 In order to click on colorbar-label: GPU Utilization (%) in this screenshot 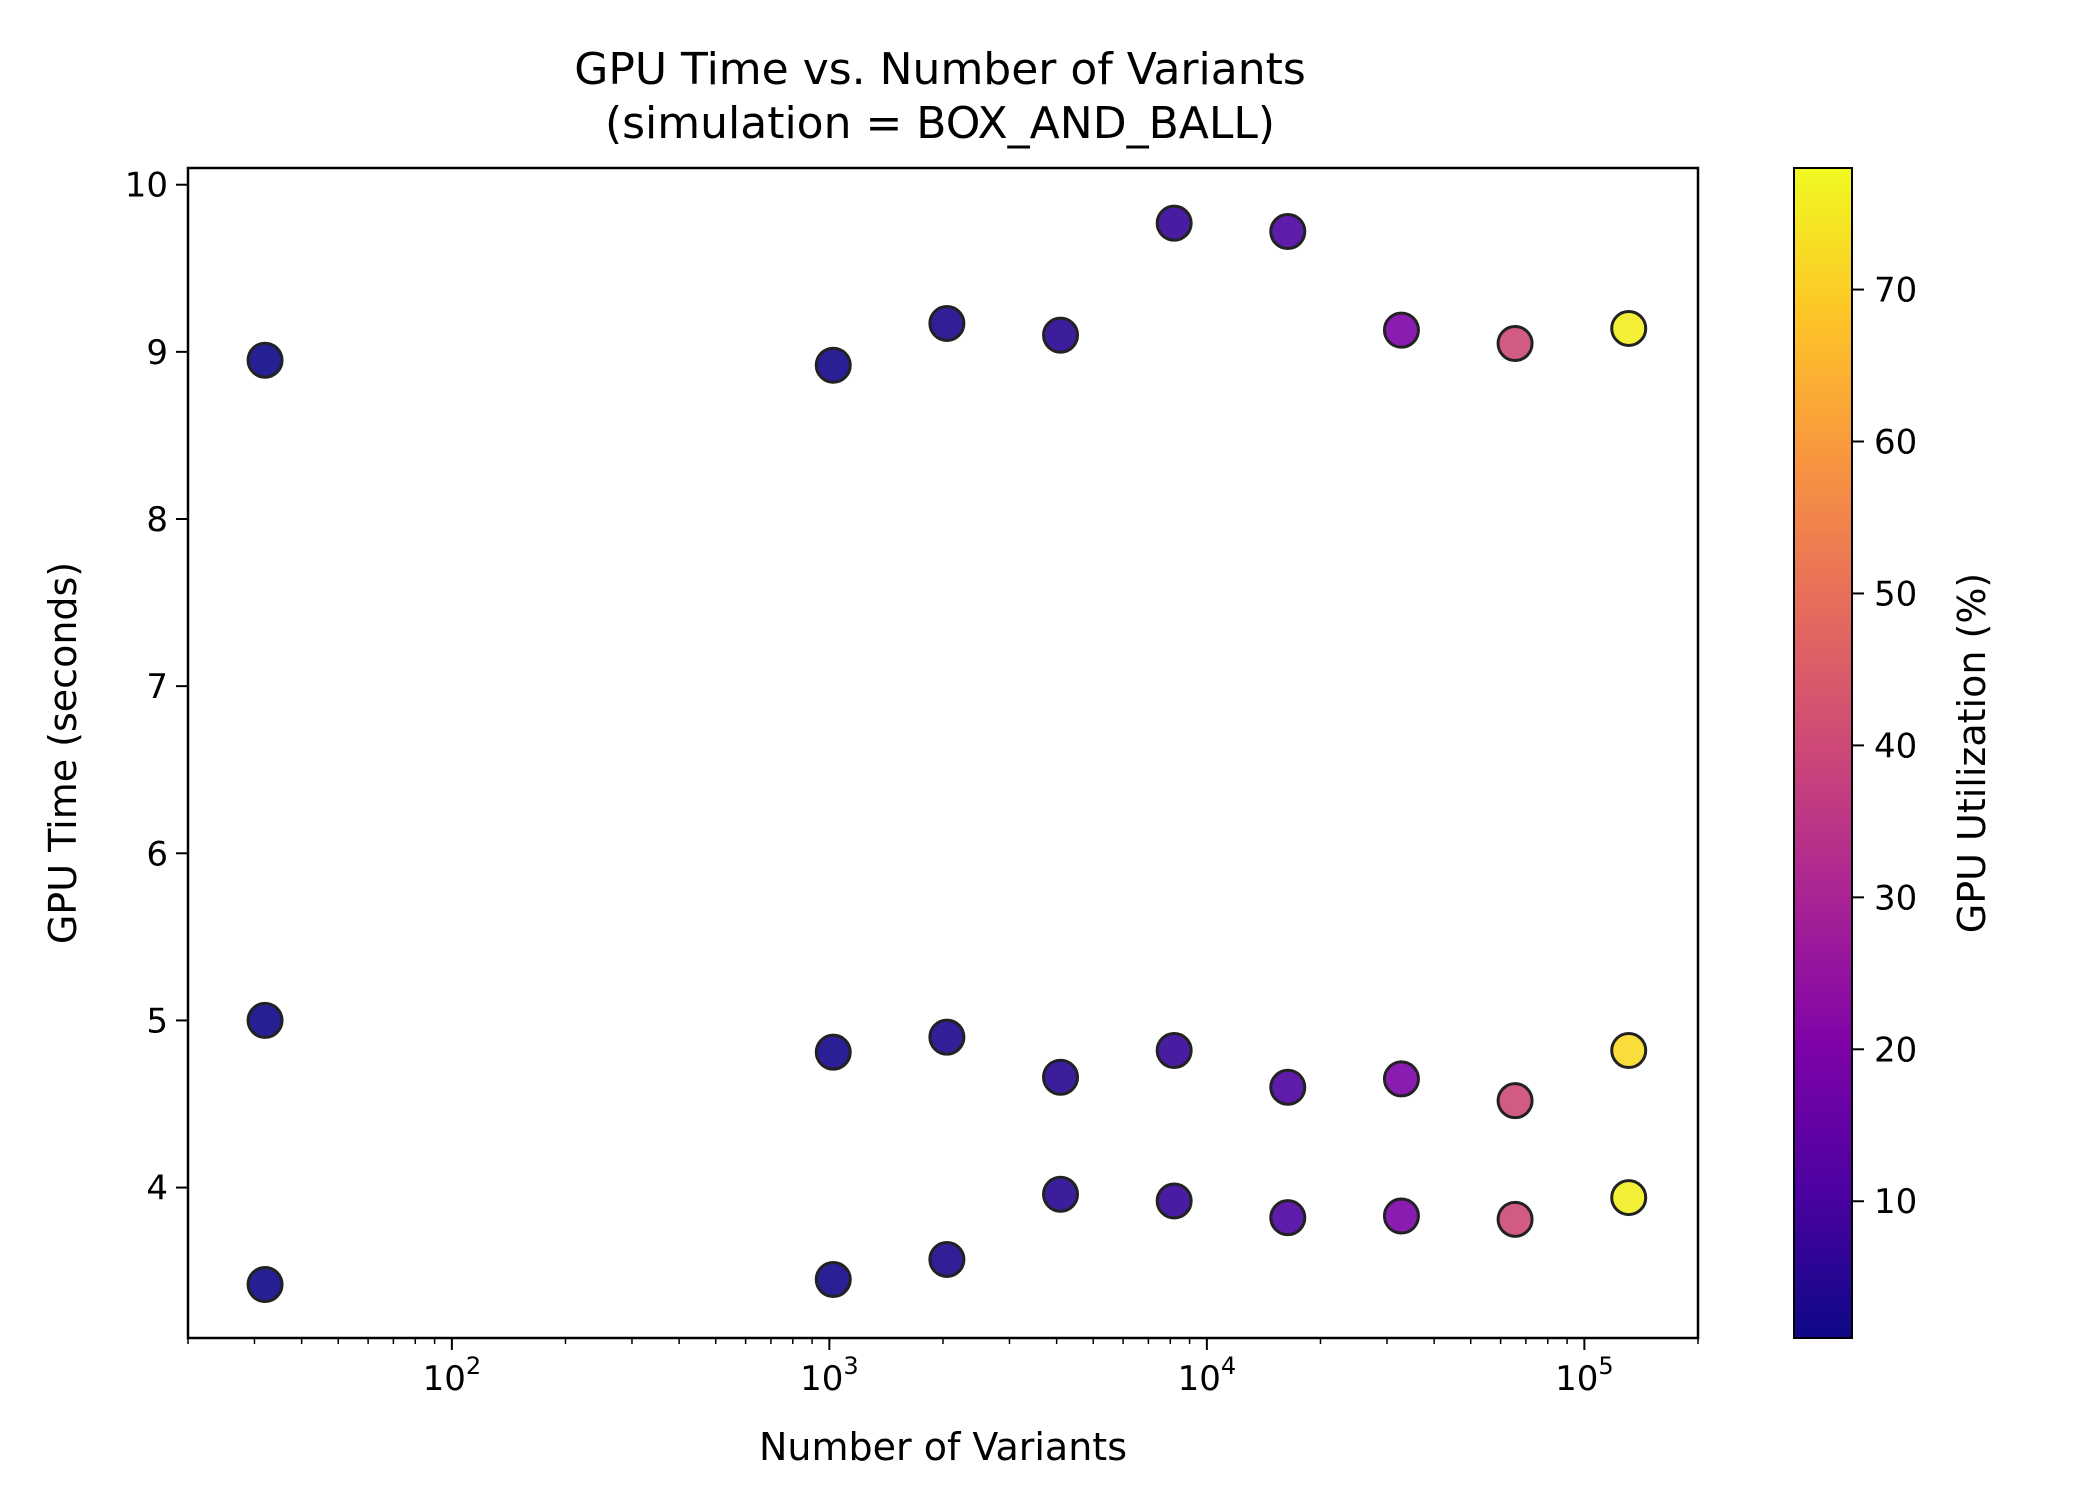, I will do `click(1972, 753)`.